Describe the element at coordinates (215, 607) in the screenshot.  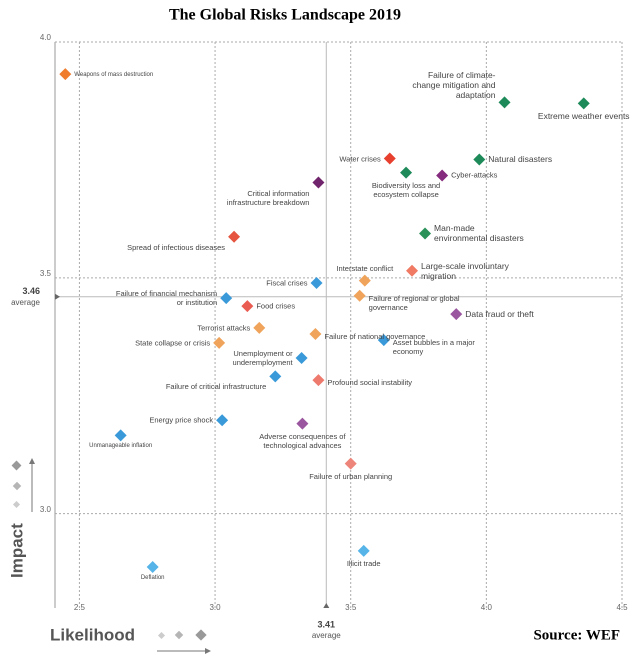
I see `x-tick-label: 3.0` at that location.